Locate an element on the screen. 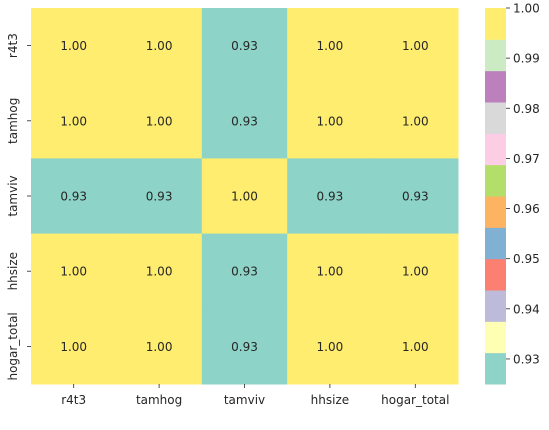 The image size is (549, 430). x-tick-label: r4t3 is located at coordinates (73, 400).